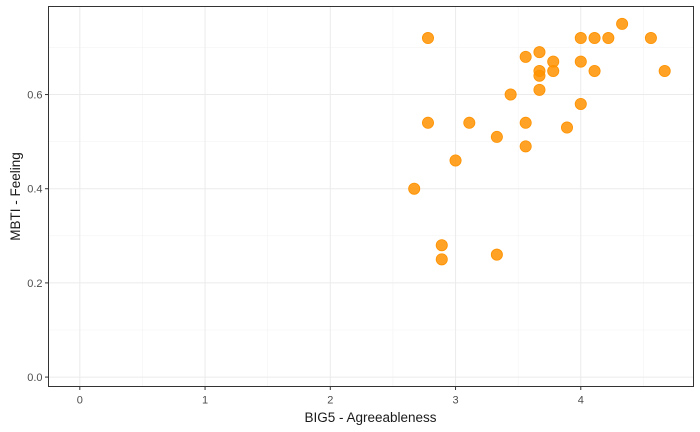 The width and height of the screenshot is (700, 432). I want to click on y-axis-title: MBTI - Feeling, so click(15, 196).